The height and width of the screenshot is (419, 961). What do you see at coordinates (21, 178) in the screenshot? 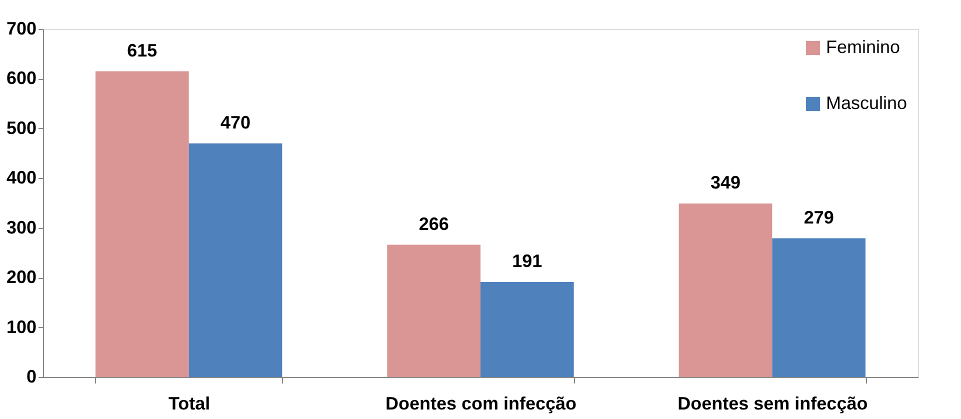
I see `y-tick-label: 400` at bounding box center [21, 178].